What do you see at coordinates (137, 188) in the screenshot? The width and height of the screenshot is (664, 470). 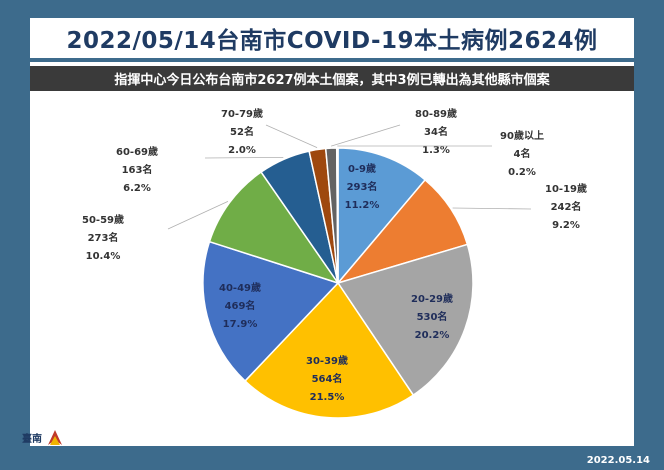 I see `slice-label-percent: 6.2%` at bounding box center [137, 188].